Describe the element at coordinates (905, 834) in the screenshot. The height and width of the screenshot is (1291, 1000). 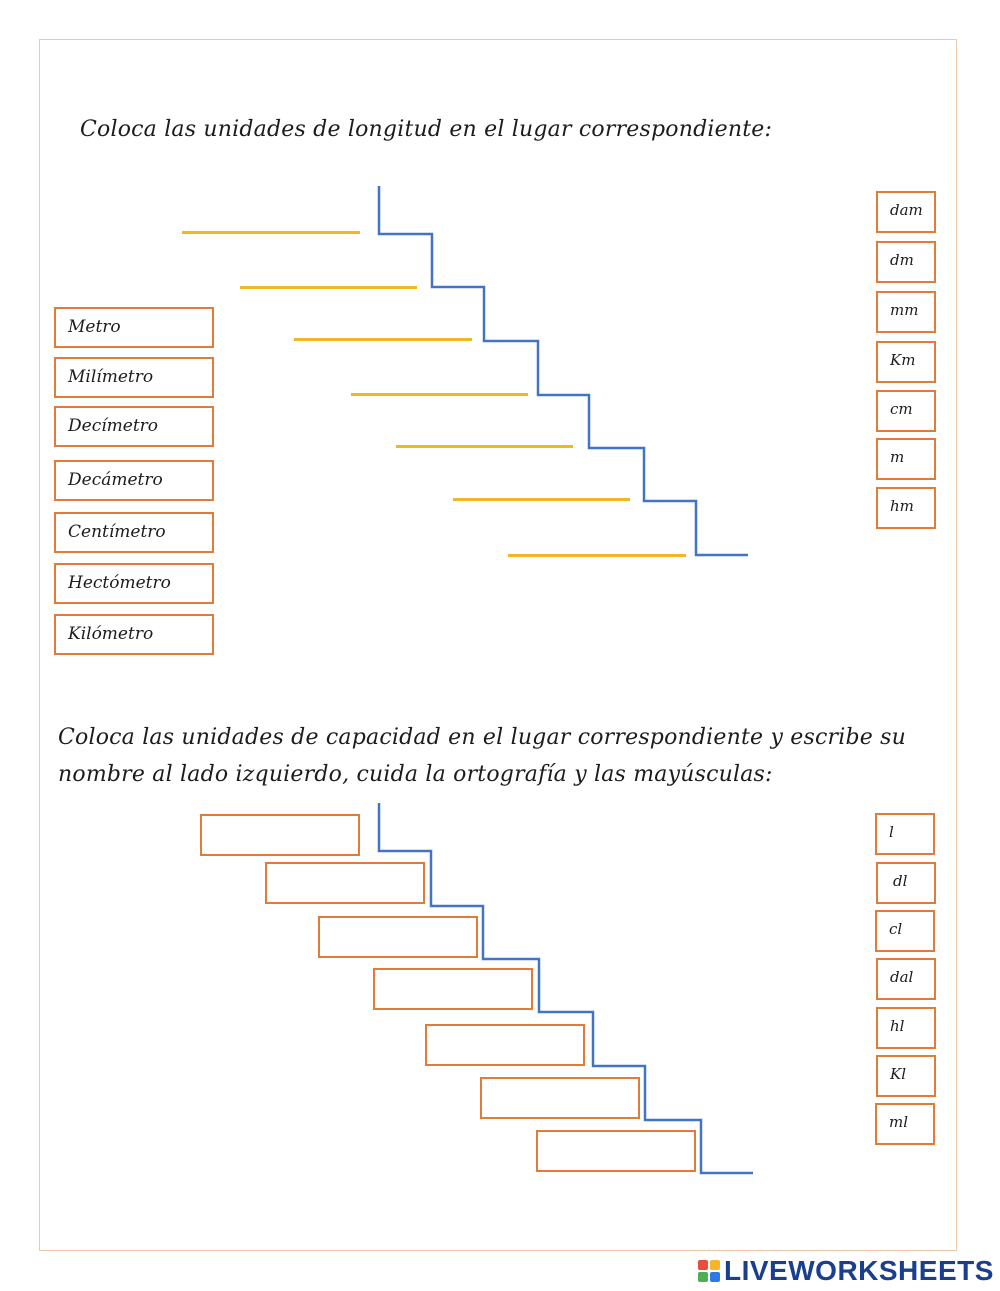
I see `capacity-abbr-box: l` at that location.